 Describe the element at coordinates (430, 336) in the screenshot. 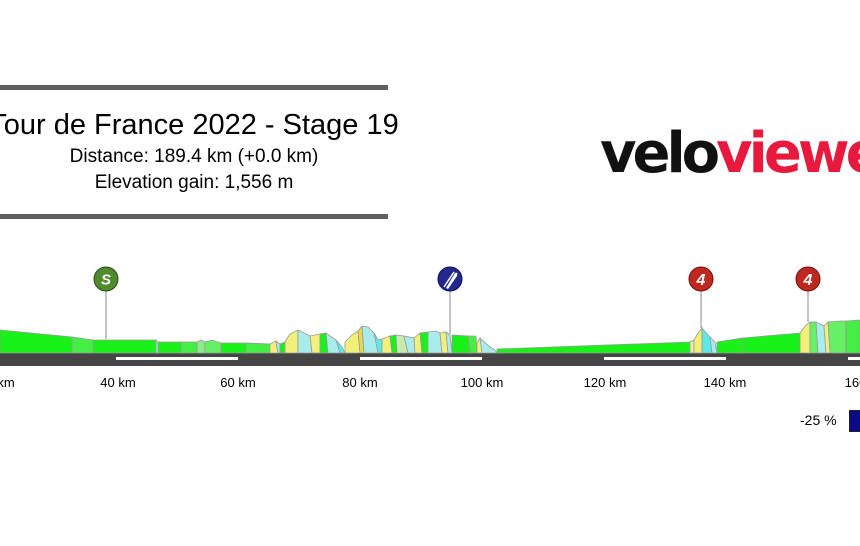

I see `profile-segments` at that location.